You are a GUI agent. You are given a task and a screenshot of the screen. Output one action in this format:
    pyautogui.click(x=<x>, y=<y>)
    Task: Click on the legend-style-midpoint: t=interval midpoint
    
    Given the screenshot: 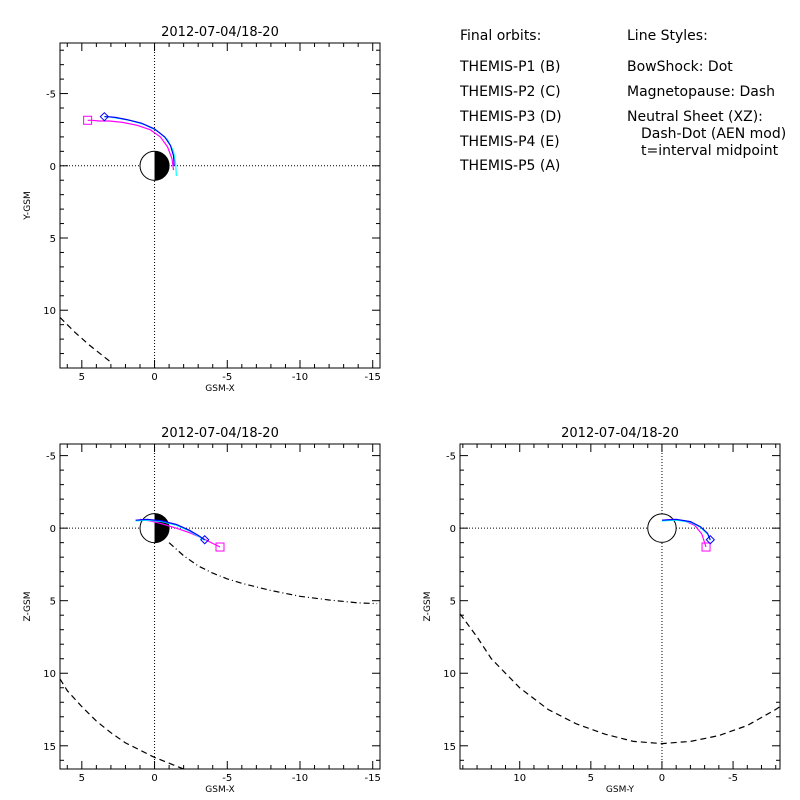 What is the action you would take?
    pyautogui.click(x=710, y=151)
    